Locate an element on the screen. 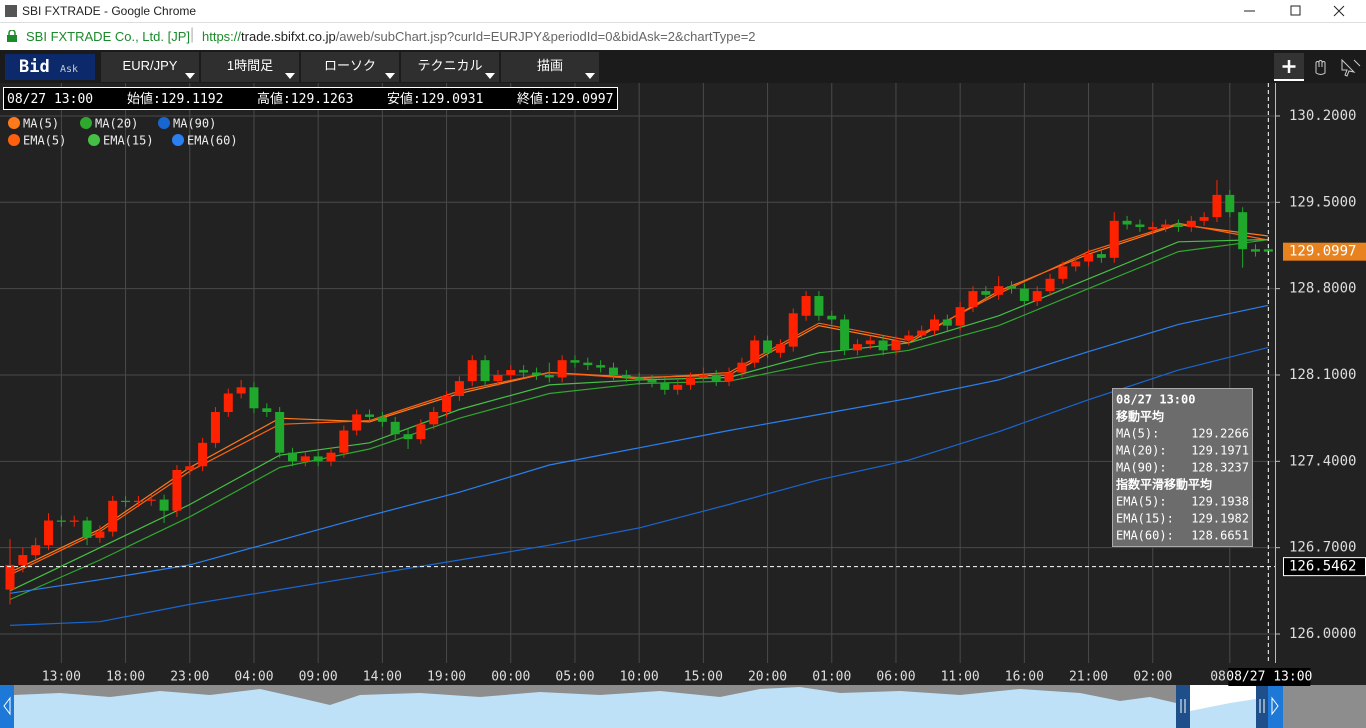 This screenshot has width=1366, height=728. ohlc-date: 08/27 13:00 is located at coordinates (50, 99).